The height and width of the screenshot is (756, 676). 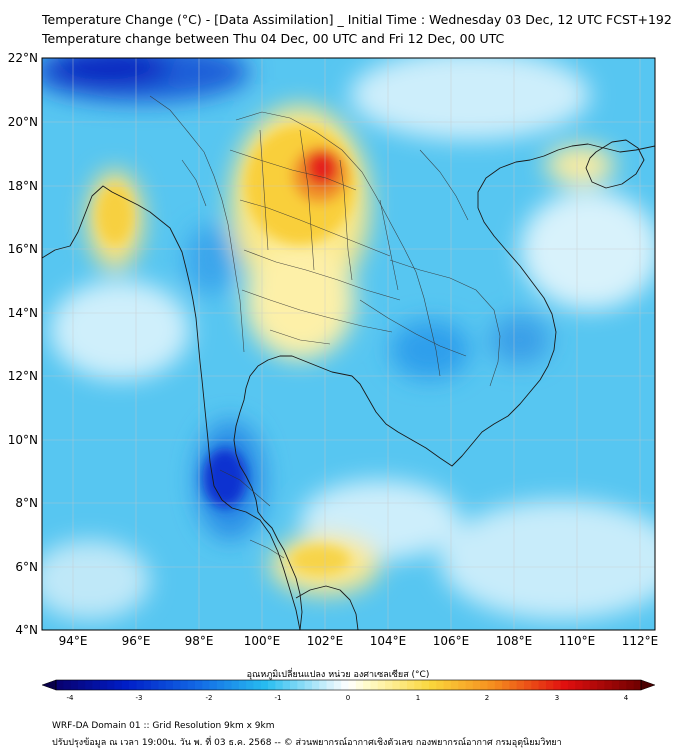 What do you see at coordinates (648, 685) in the screenshot?
I see `colorbar-max-arrow` at bounding box center [648, 685].